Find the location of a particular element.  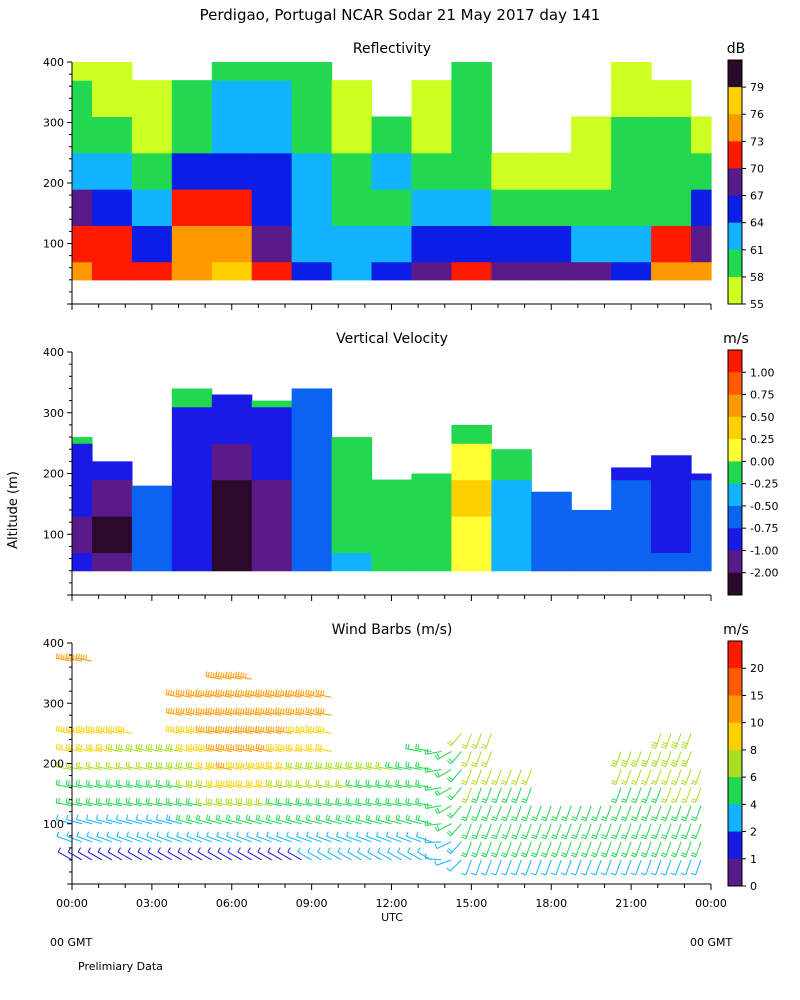

colorbar-tick-label: 0.75 is located at coordinates (762, 395).